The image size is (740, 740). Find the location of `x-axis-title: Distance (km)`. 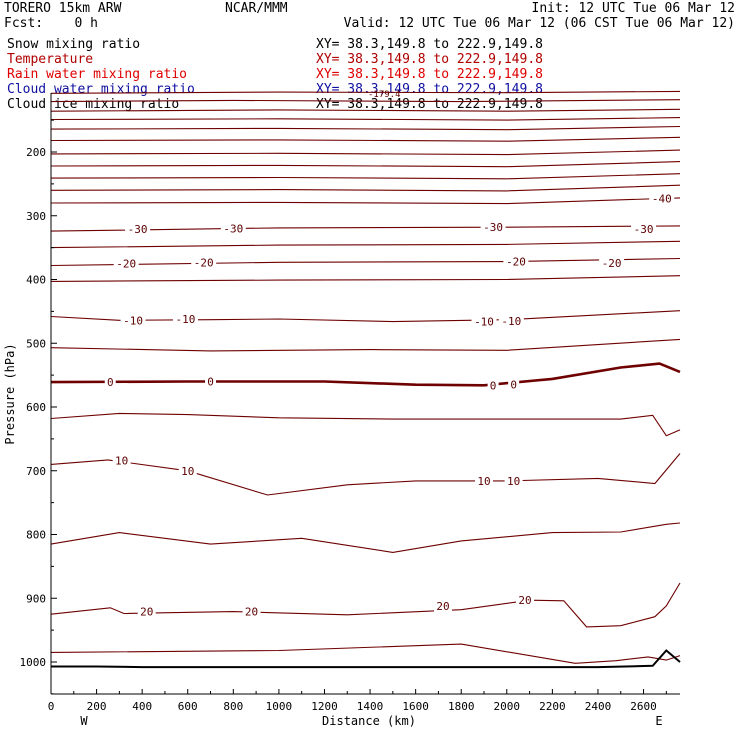

x-axis-title: Distance (km) is located at coordinates (369, 721).